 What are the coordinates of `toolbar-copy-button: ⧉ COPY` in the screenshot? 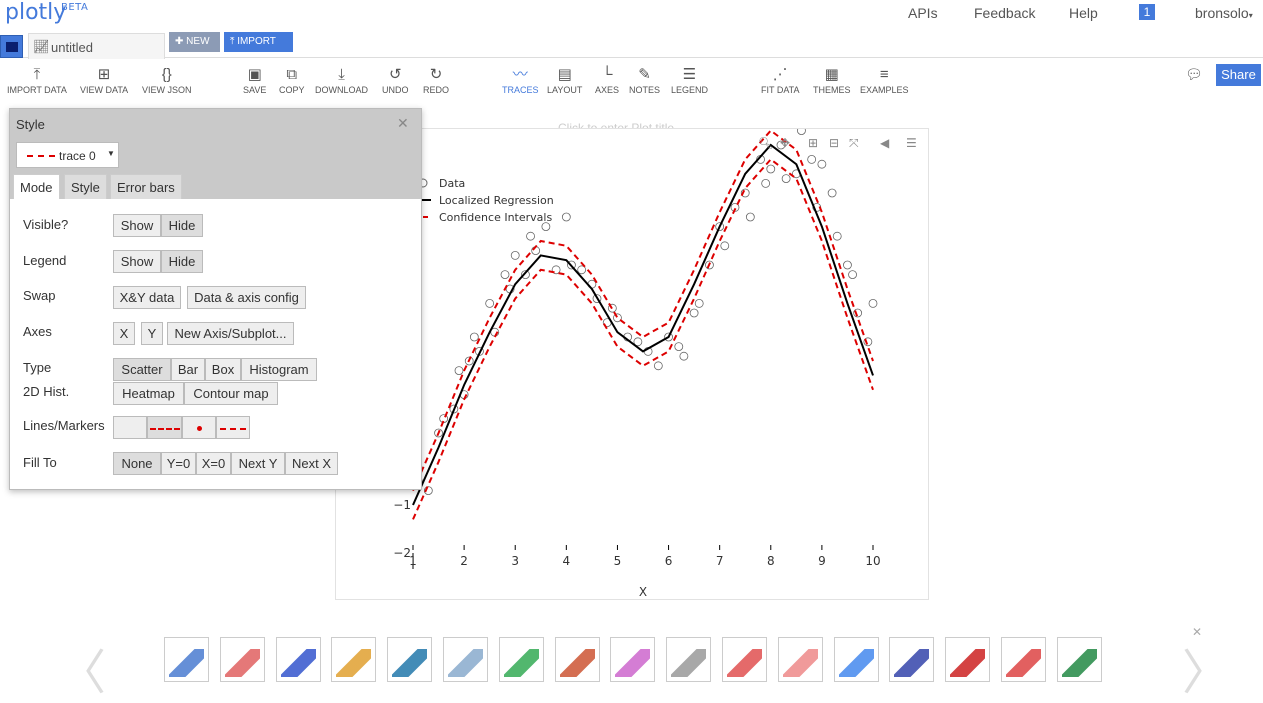 It's located at (292, 80).